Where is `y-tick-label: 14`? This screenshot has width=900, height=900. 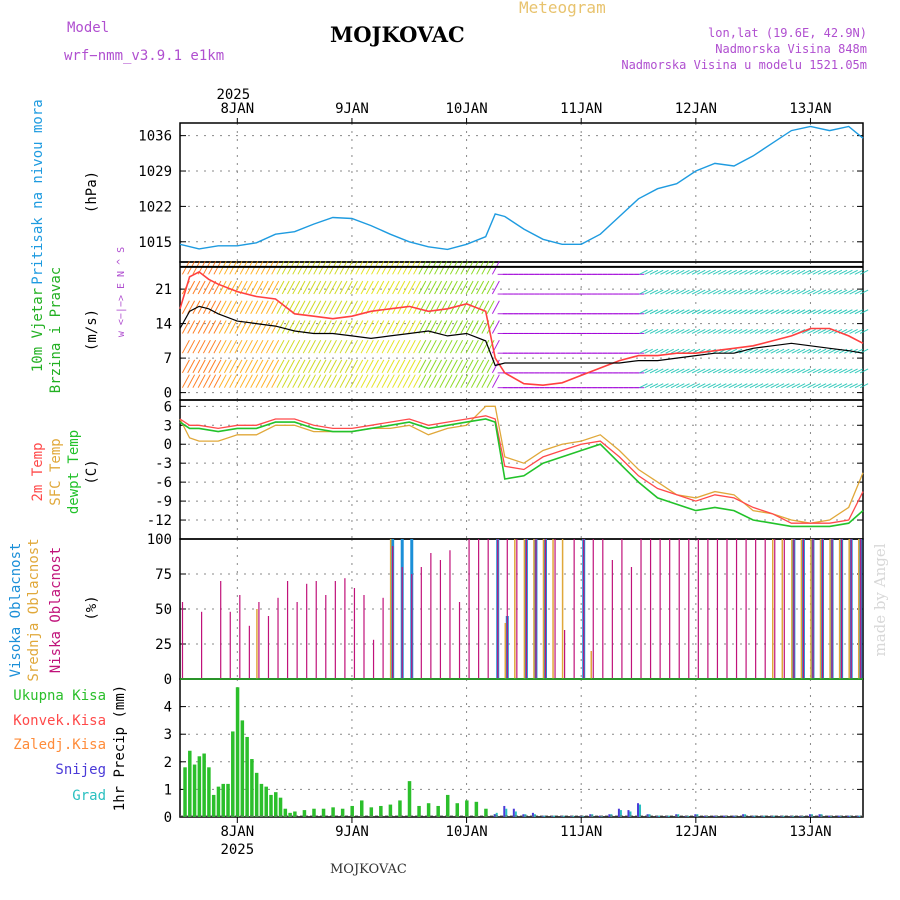
y-tick-label: 14 is located at coordinates (163, 325).